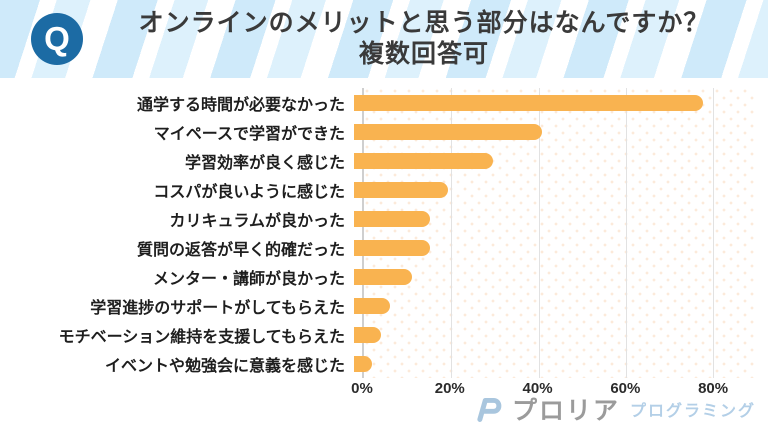 Image resolution: width=768 pixels, height=432 pixels. I want to click on question-icon-letter: Q, so click(57, 38).